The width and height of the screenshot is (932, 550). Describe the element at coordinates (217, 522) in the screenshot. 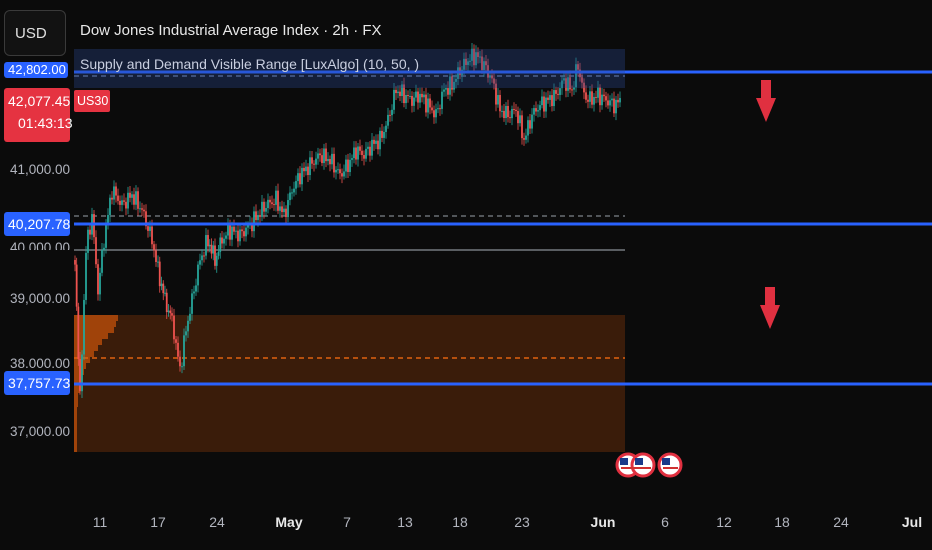

I see `time-label: 24` at that location.